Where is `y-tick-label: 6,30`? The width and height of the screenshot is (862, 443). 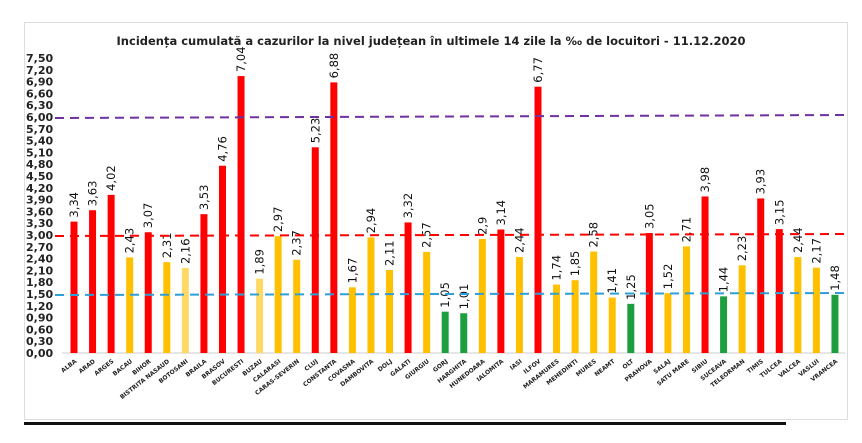 y-tick-label: 6,30 is located at coordinates (39, 105).